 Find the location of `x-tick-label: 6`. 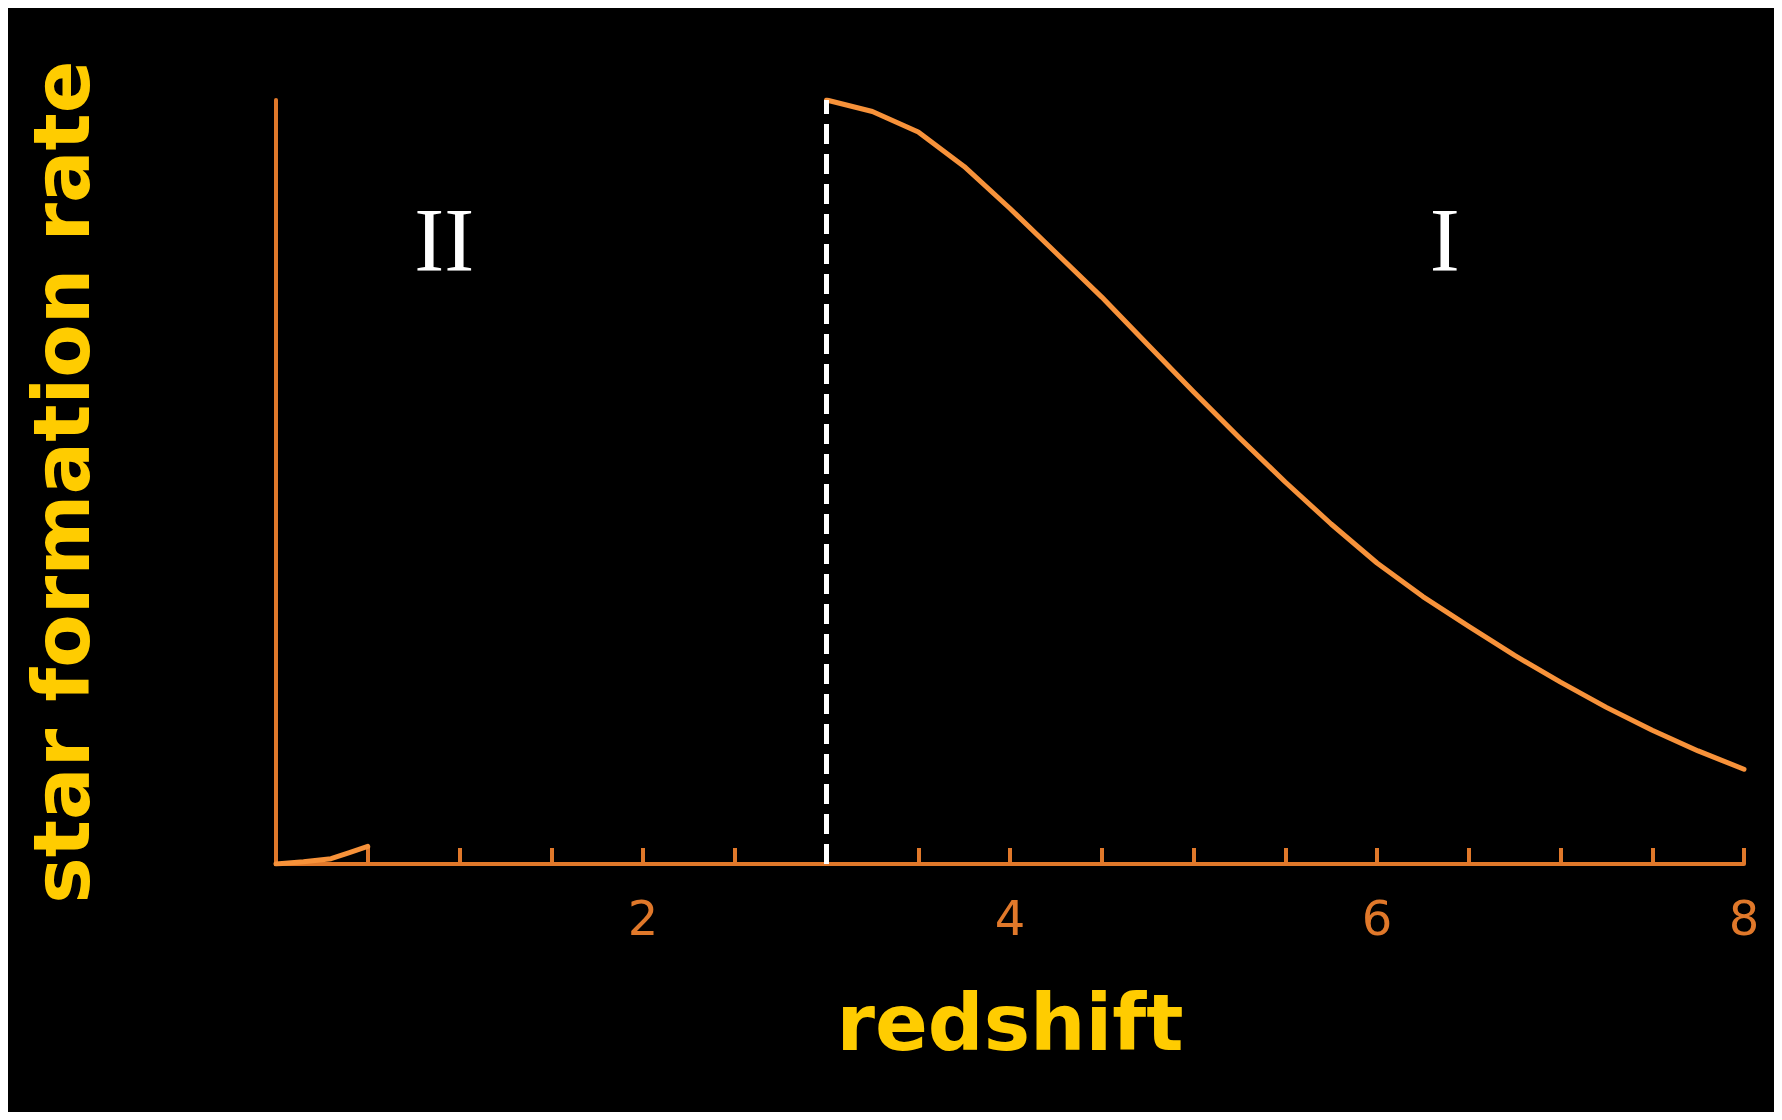

x-tick-label: 6 is located at coordinates (1377, 918).